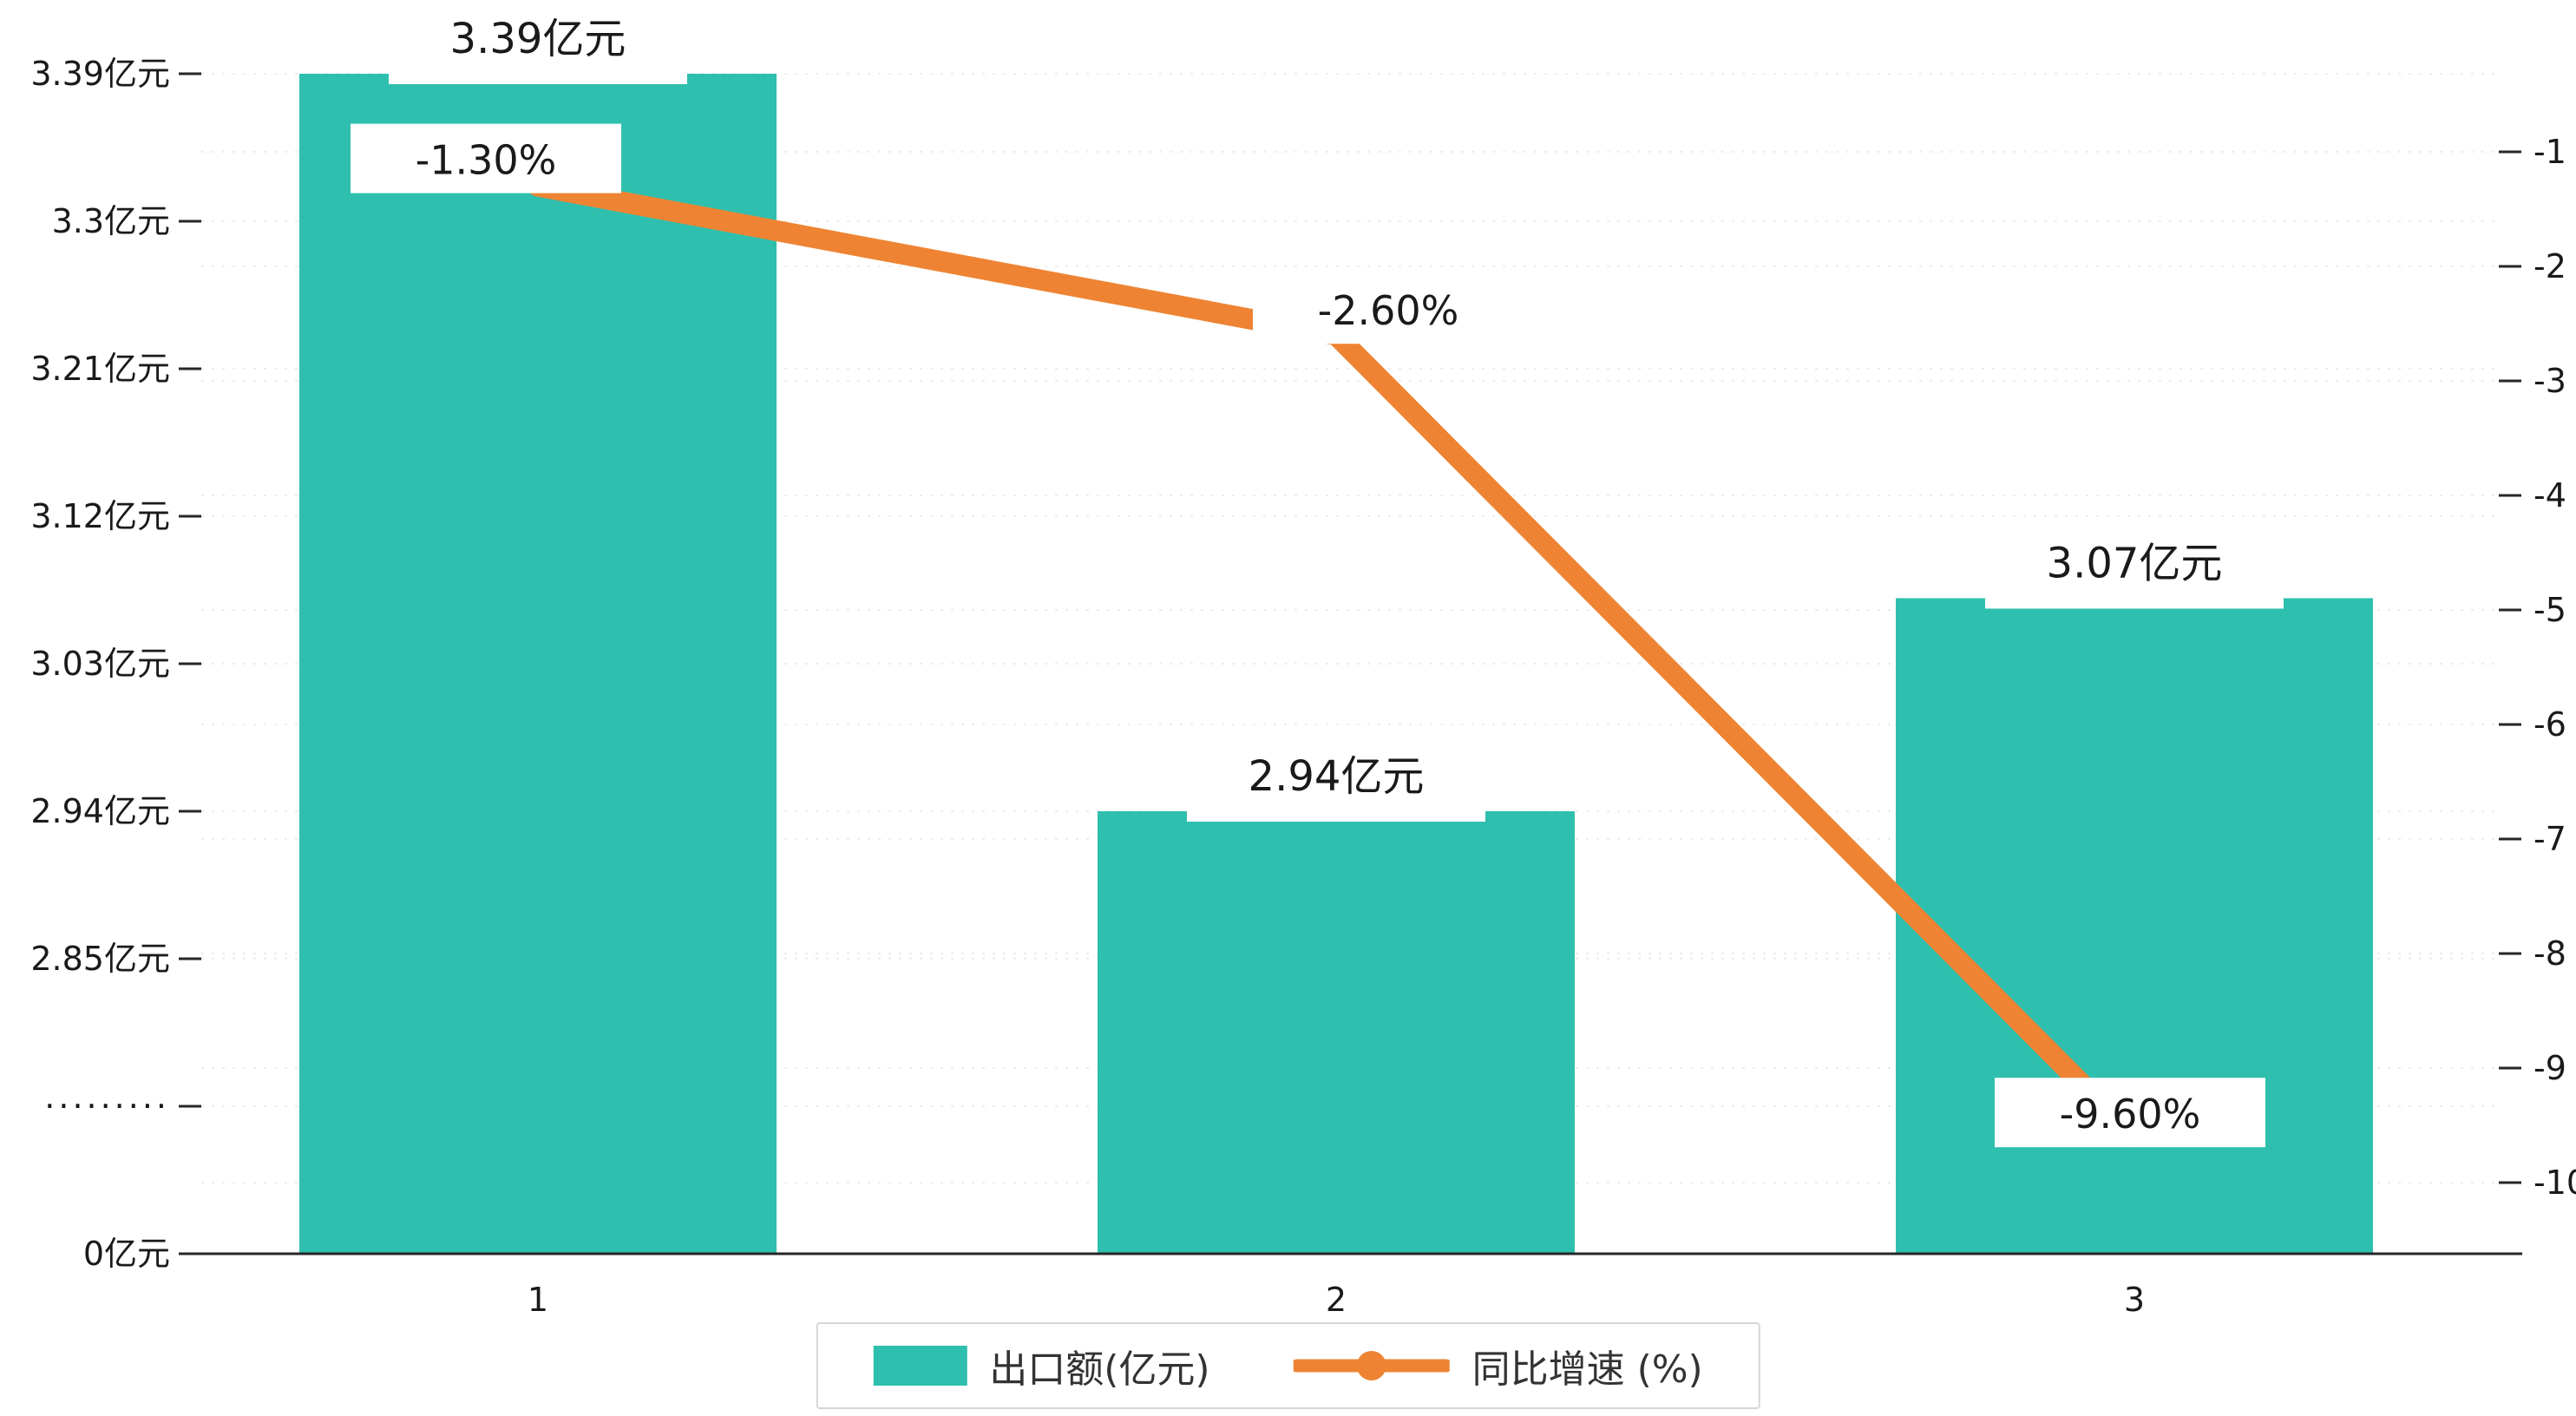  I want to click on line-value-label: -1.30%, so click(486, 160).